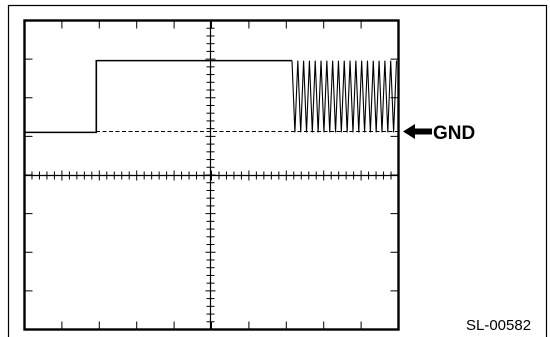 This screenshot has width=550, height=337. I want to click on figure-code: SL-00582, so click(498, 325).